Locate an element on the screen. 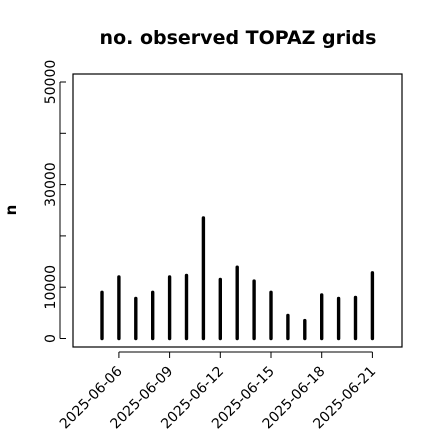  y-axis: 0 10000 30000 50000 is located at coordinates (54, 201).